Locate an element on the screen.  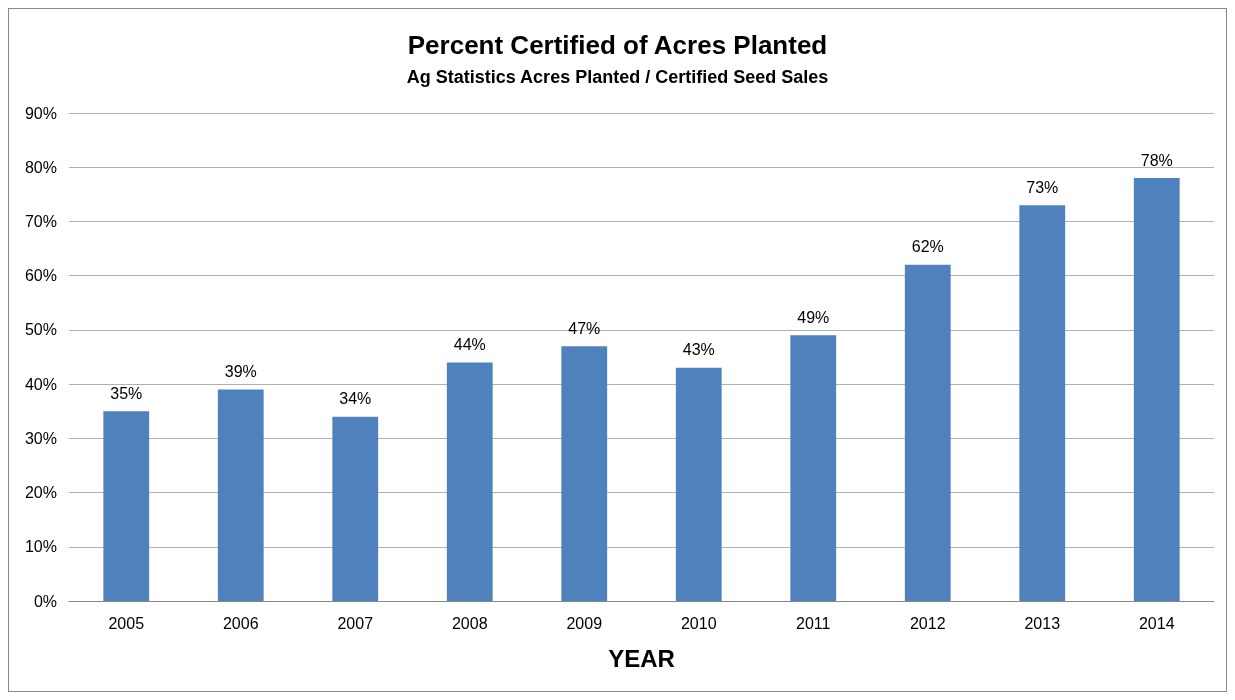
x-tick-label: 2011 is located at coordinates (813, 623).